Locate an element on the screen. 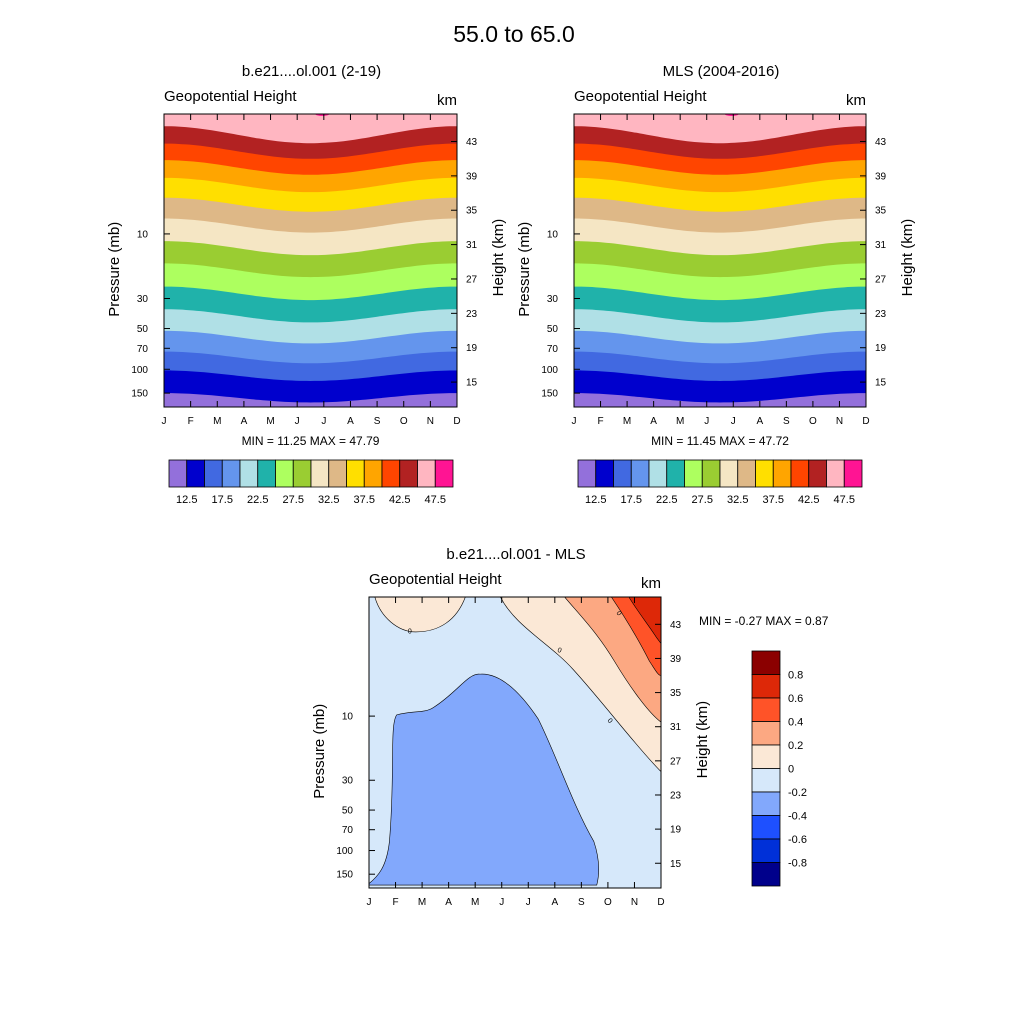 This screenshot has height=1024, width=1024. height-tick-label: 31 is located at coordinates (676, 727).